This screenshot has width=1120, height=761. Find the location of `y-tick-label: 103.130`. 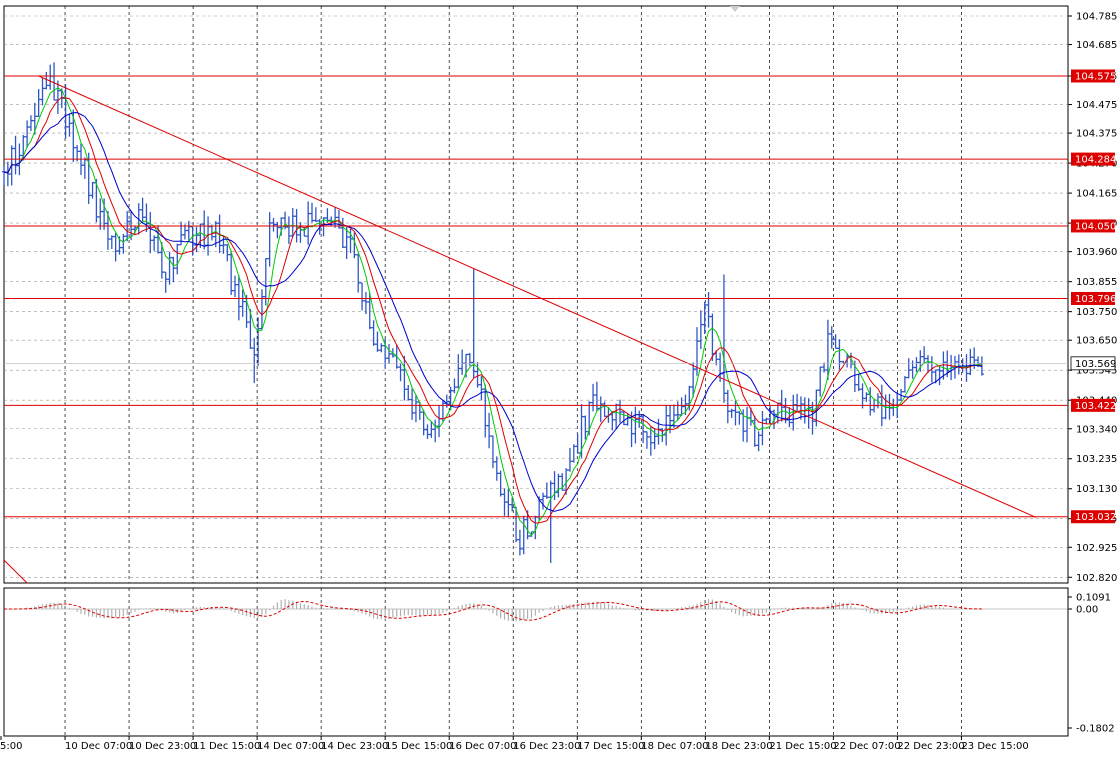

y-tick-label: 103.130 is located at coordinates (1096, 489).